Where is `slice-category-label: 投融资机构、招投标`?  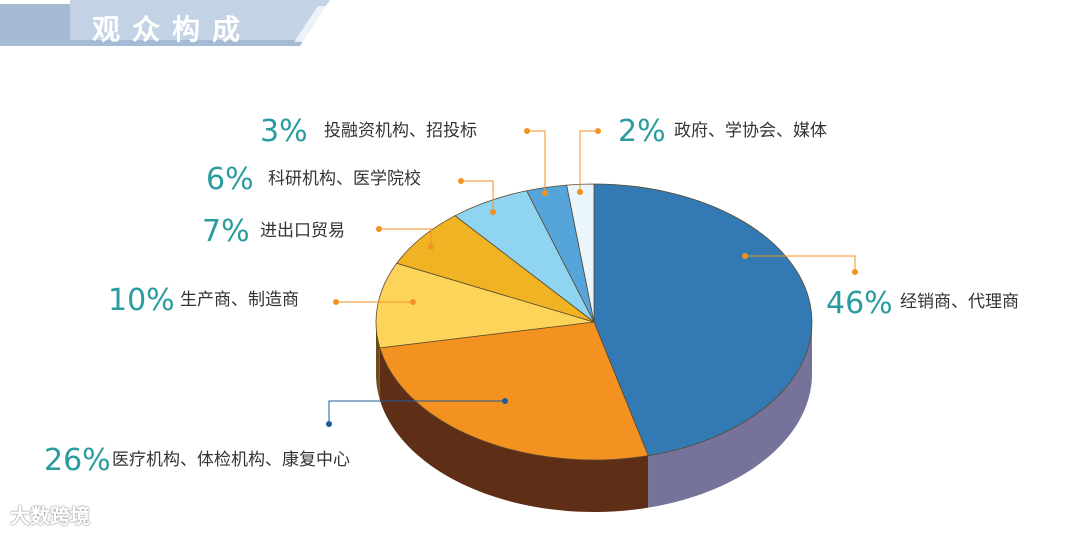 slice-category-label: 投融资机构、招投标 is located at coordinates (400, 131).